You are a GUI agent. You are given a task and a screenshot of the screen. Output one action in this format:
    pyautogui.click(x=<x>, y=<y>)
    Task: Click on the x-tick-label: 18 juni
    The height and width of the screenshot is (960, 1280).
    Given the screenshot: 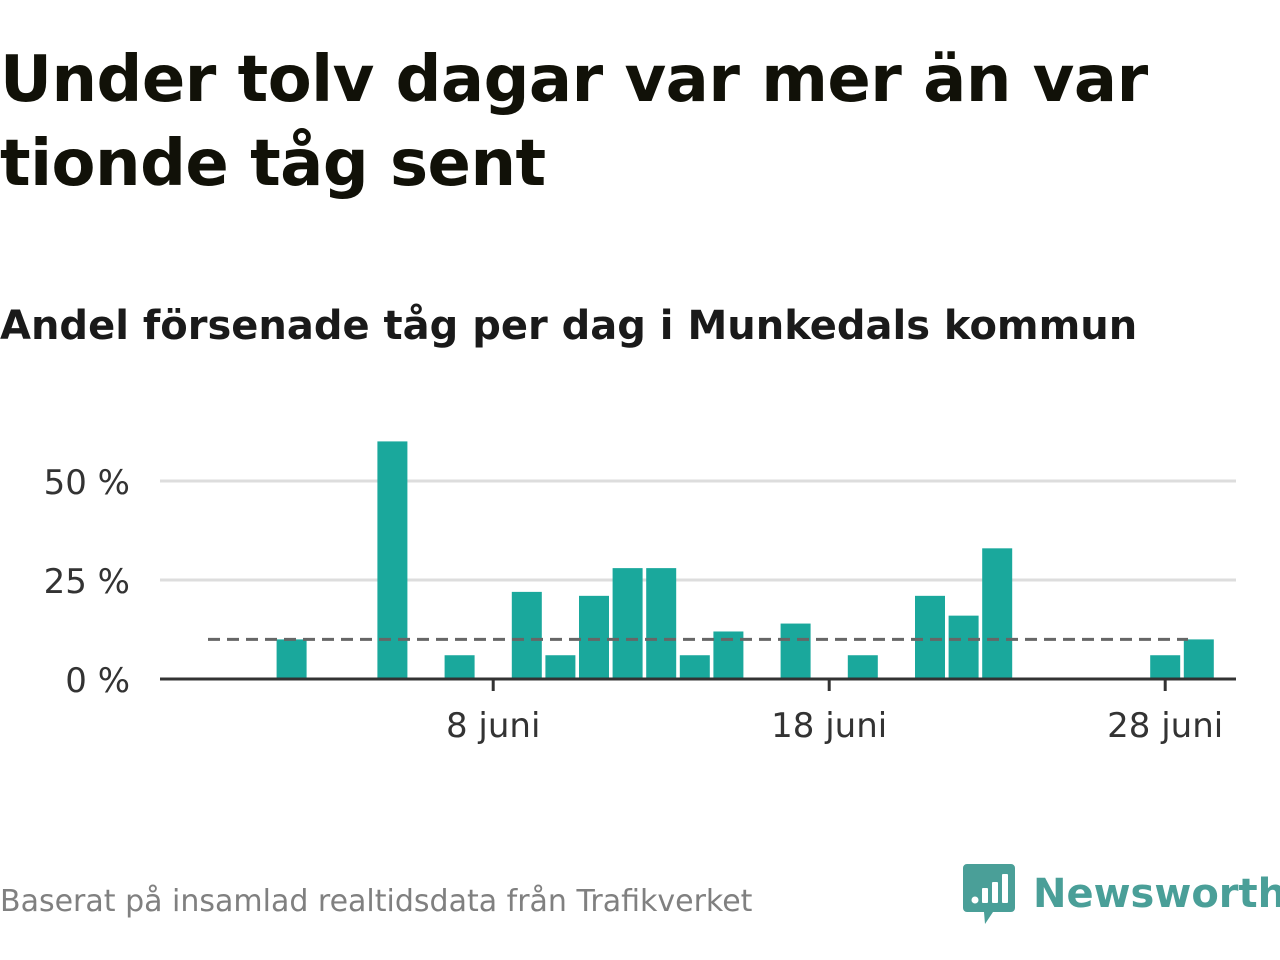 What is the action you would take?
    pyautogui.click(x=829, y=726)
    